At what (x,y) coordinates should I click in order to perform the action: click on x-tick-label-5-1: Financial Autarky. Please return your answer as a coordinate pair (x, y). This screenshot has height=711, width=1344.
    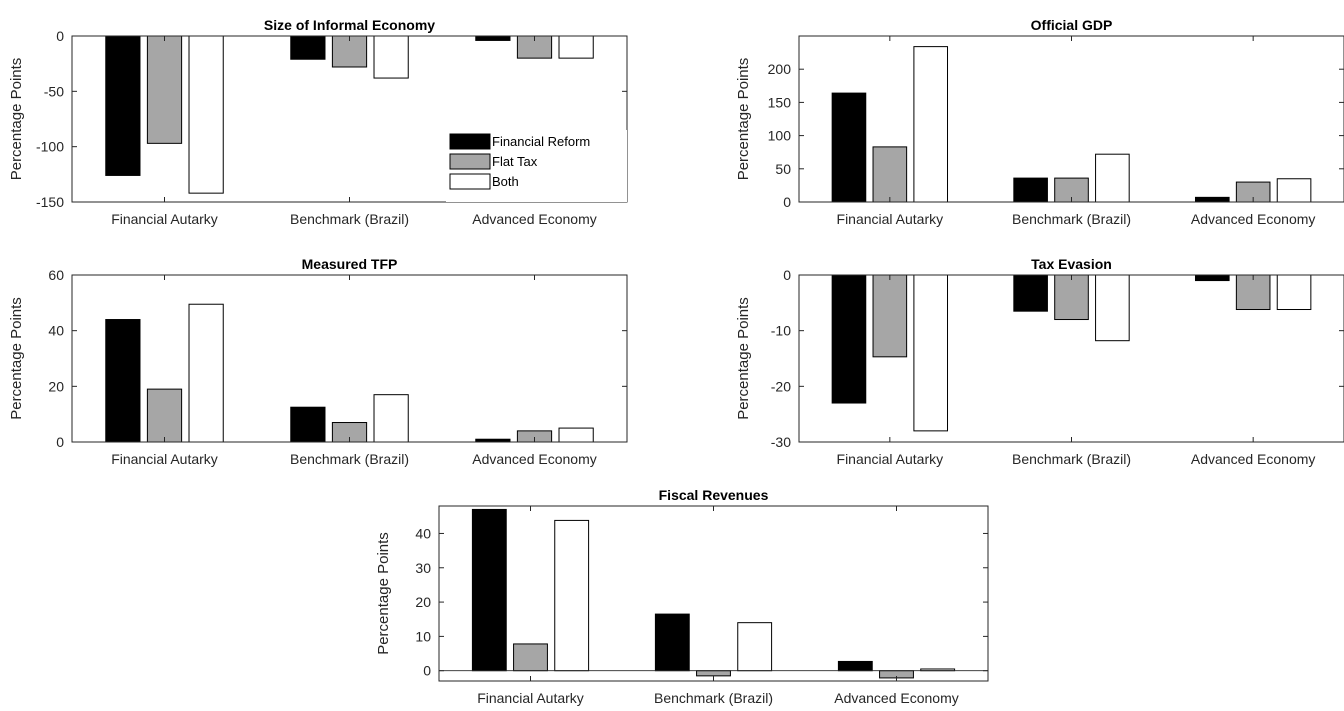
    Looking at the image, I should click on (530, 698).